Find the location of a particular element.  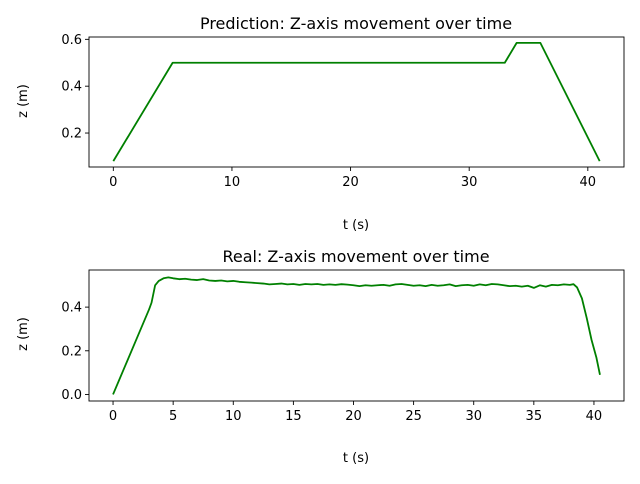

x-tick-label: 5 is located at coordinates (173, 416).